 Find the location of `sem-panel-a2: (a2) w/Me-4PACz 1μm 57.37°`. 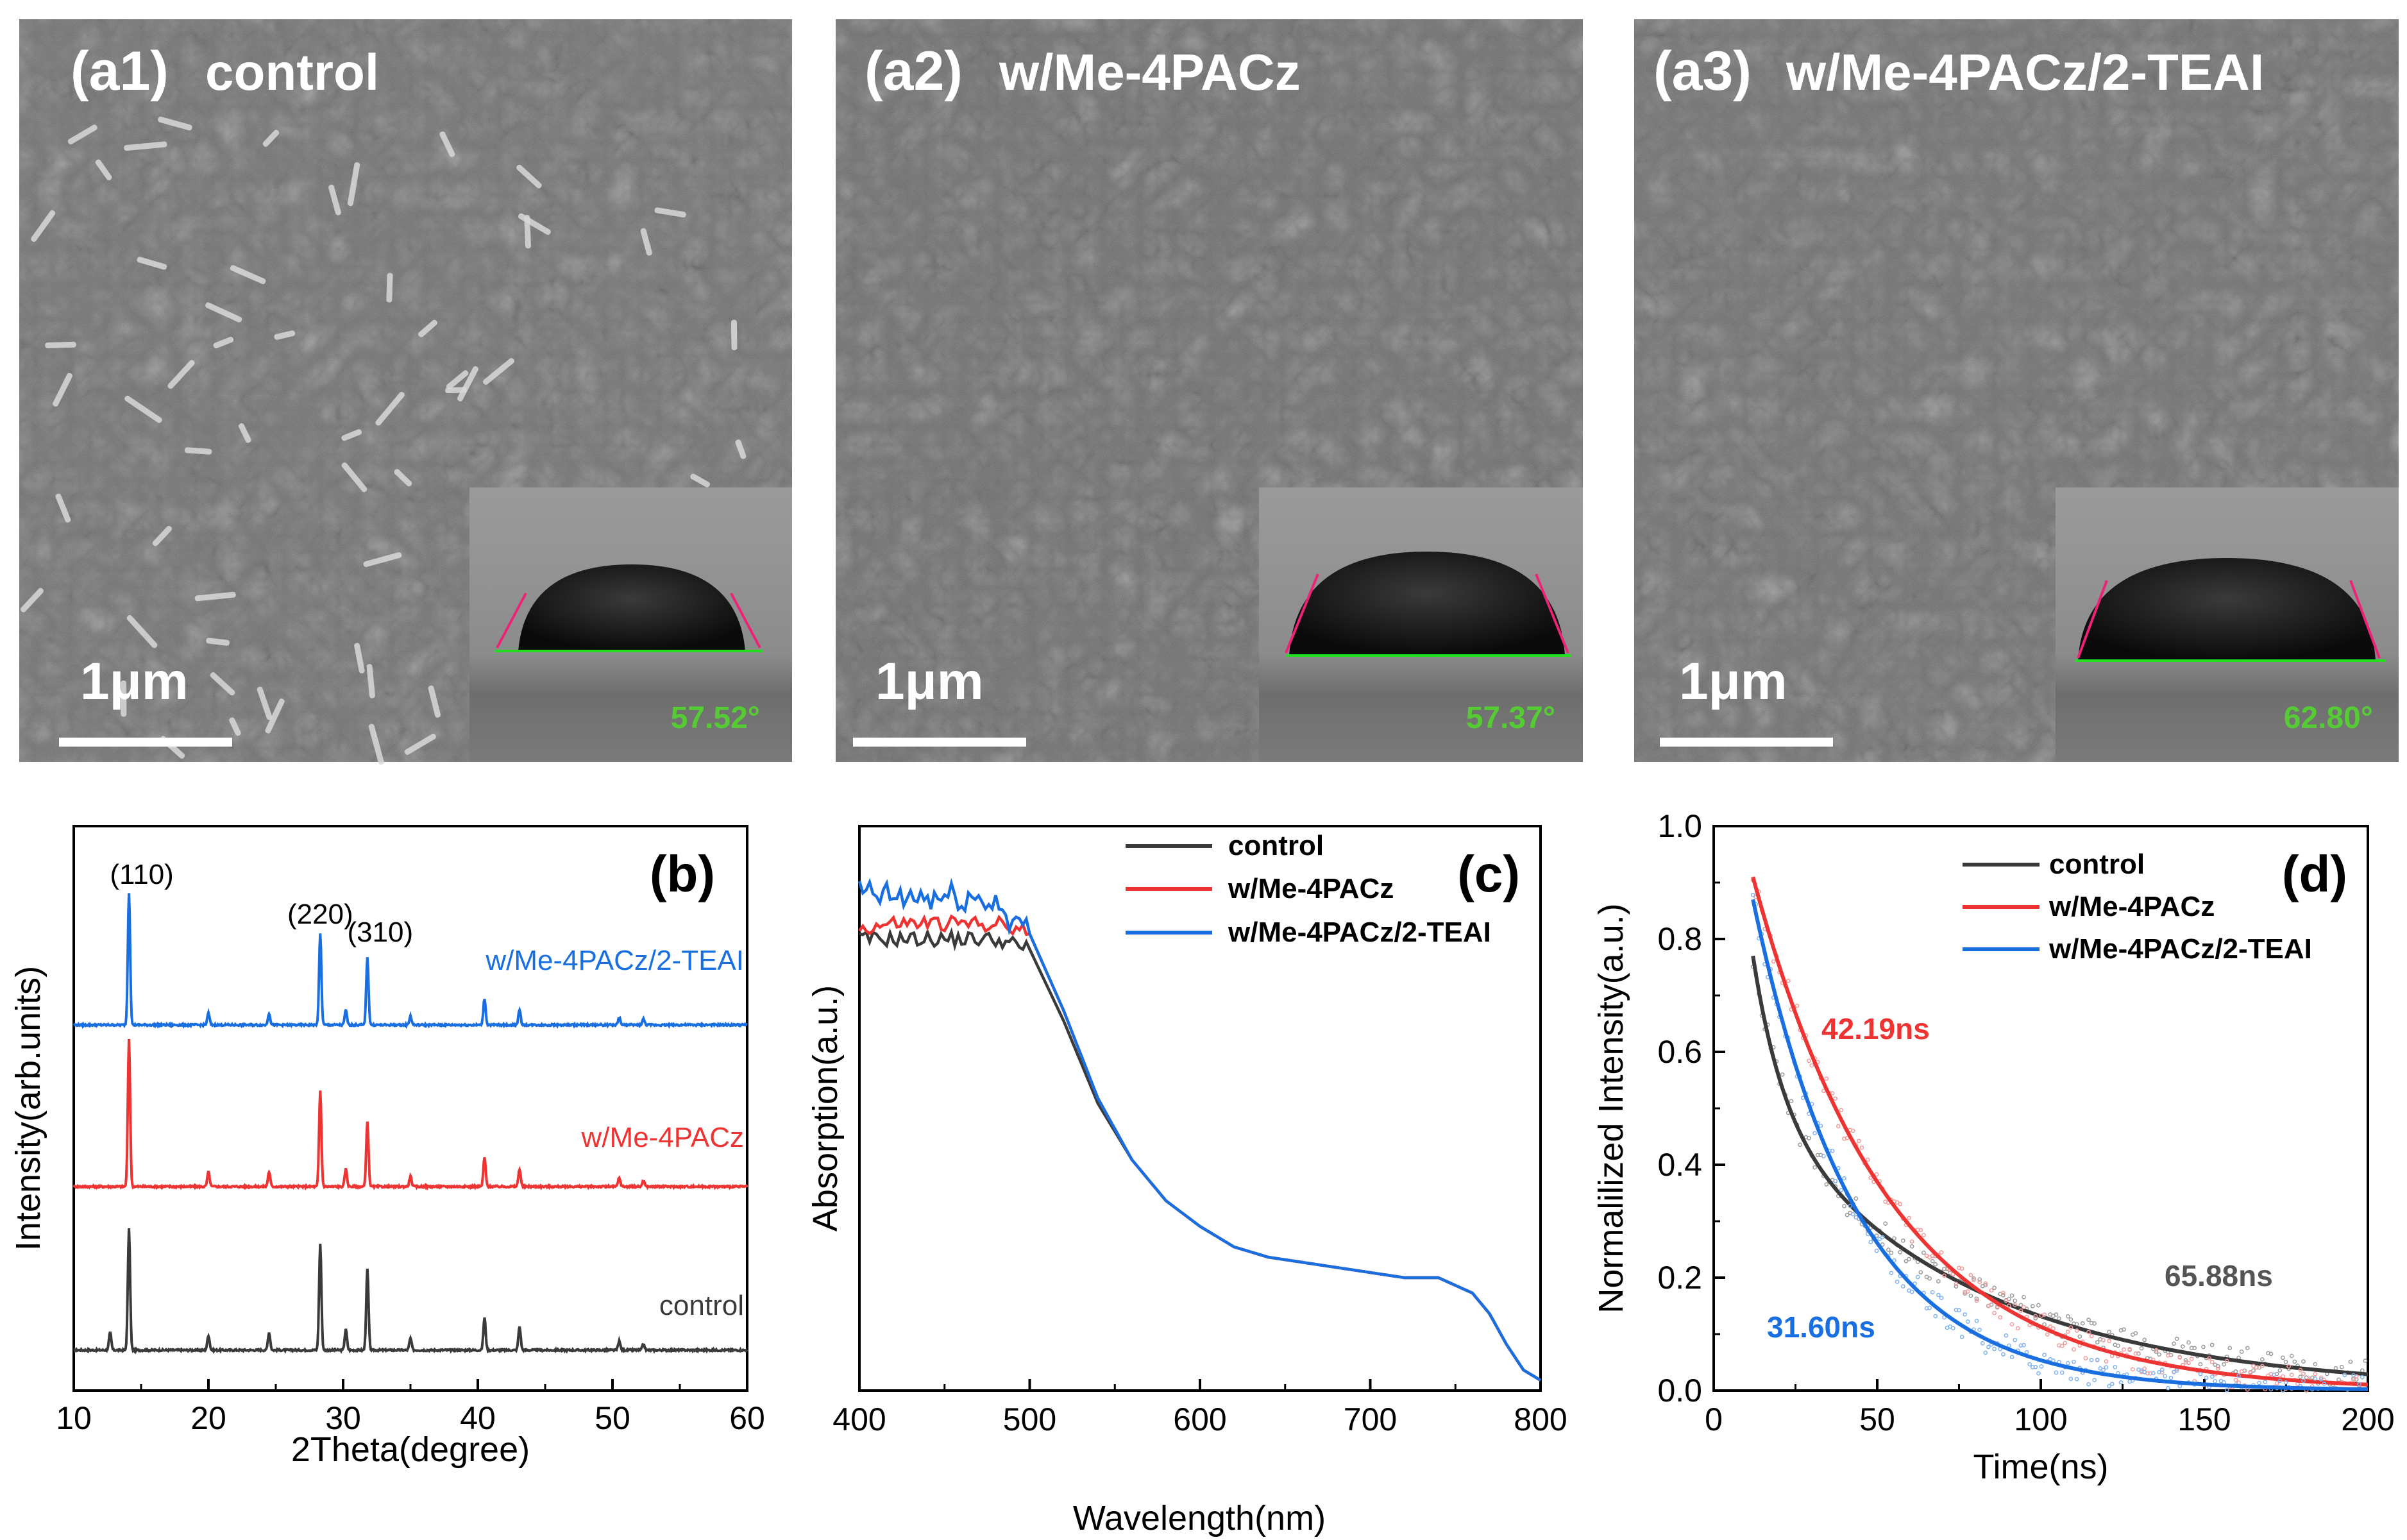

sem-panel-a2: (a2) w/Me-4PACz 1μm 57.37° is located at coordinates (1209, 390).